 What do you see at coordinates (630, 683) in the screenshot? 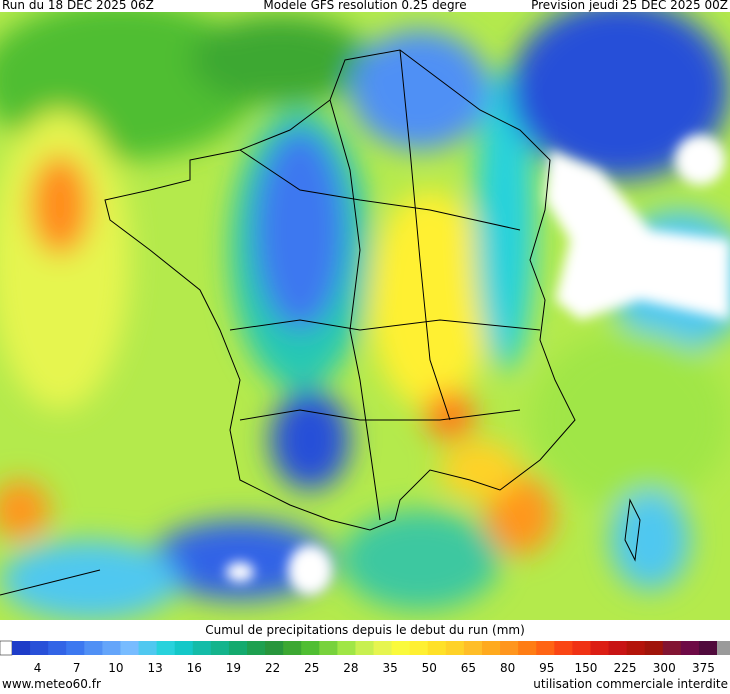
I see `notice-label: utilisation commerciale interdite` at bounding box center [630, 683].